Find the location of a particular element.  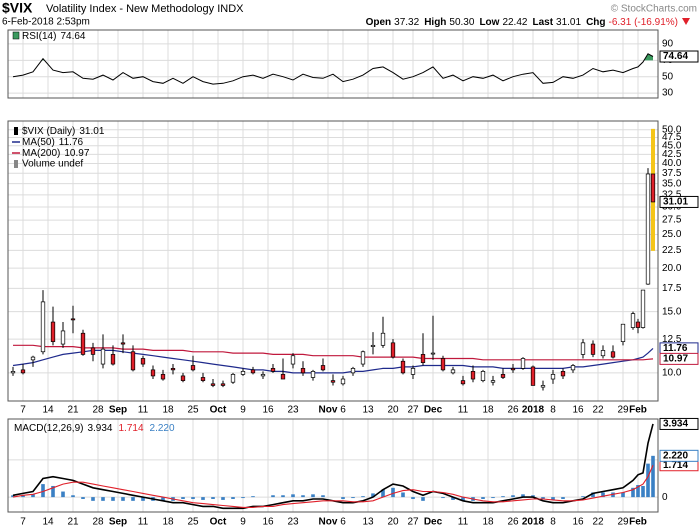

legend-entry: RSI(14) 74.64 is located at coordinates (54, 36).